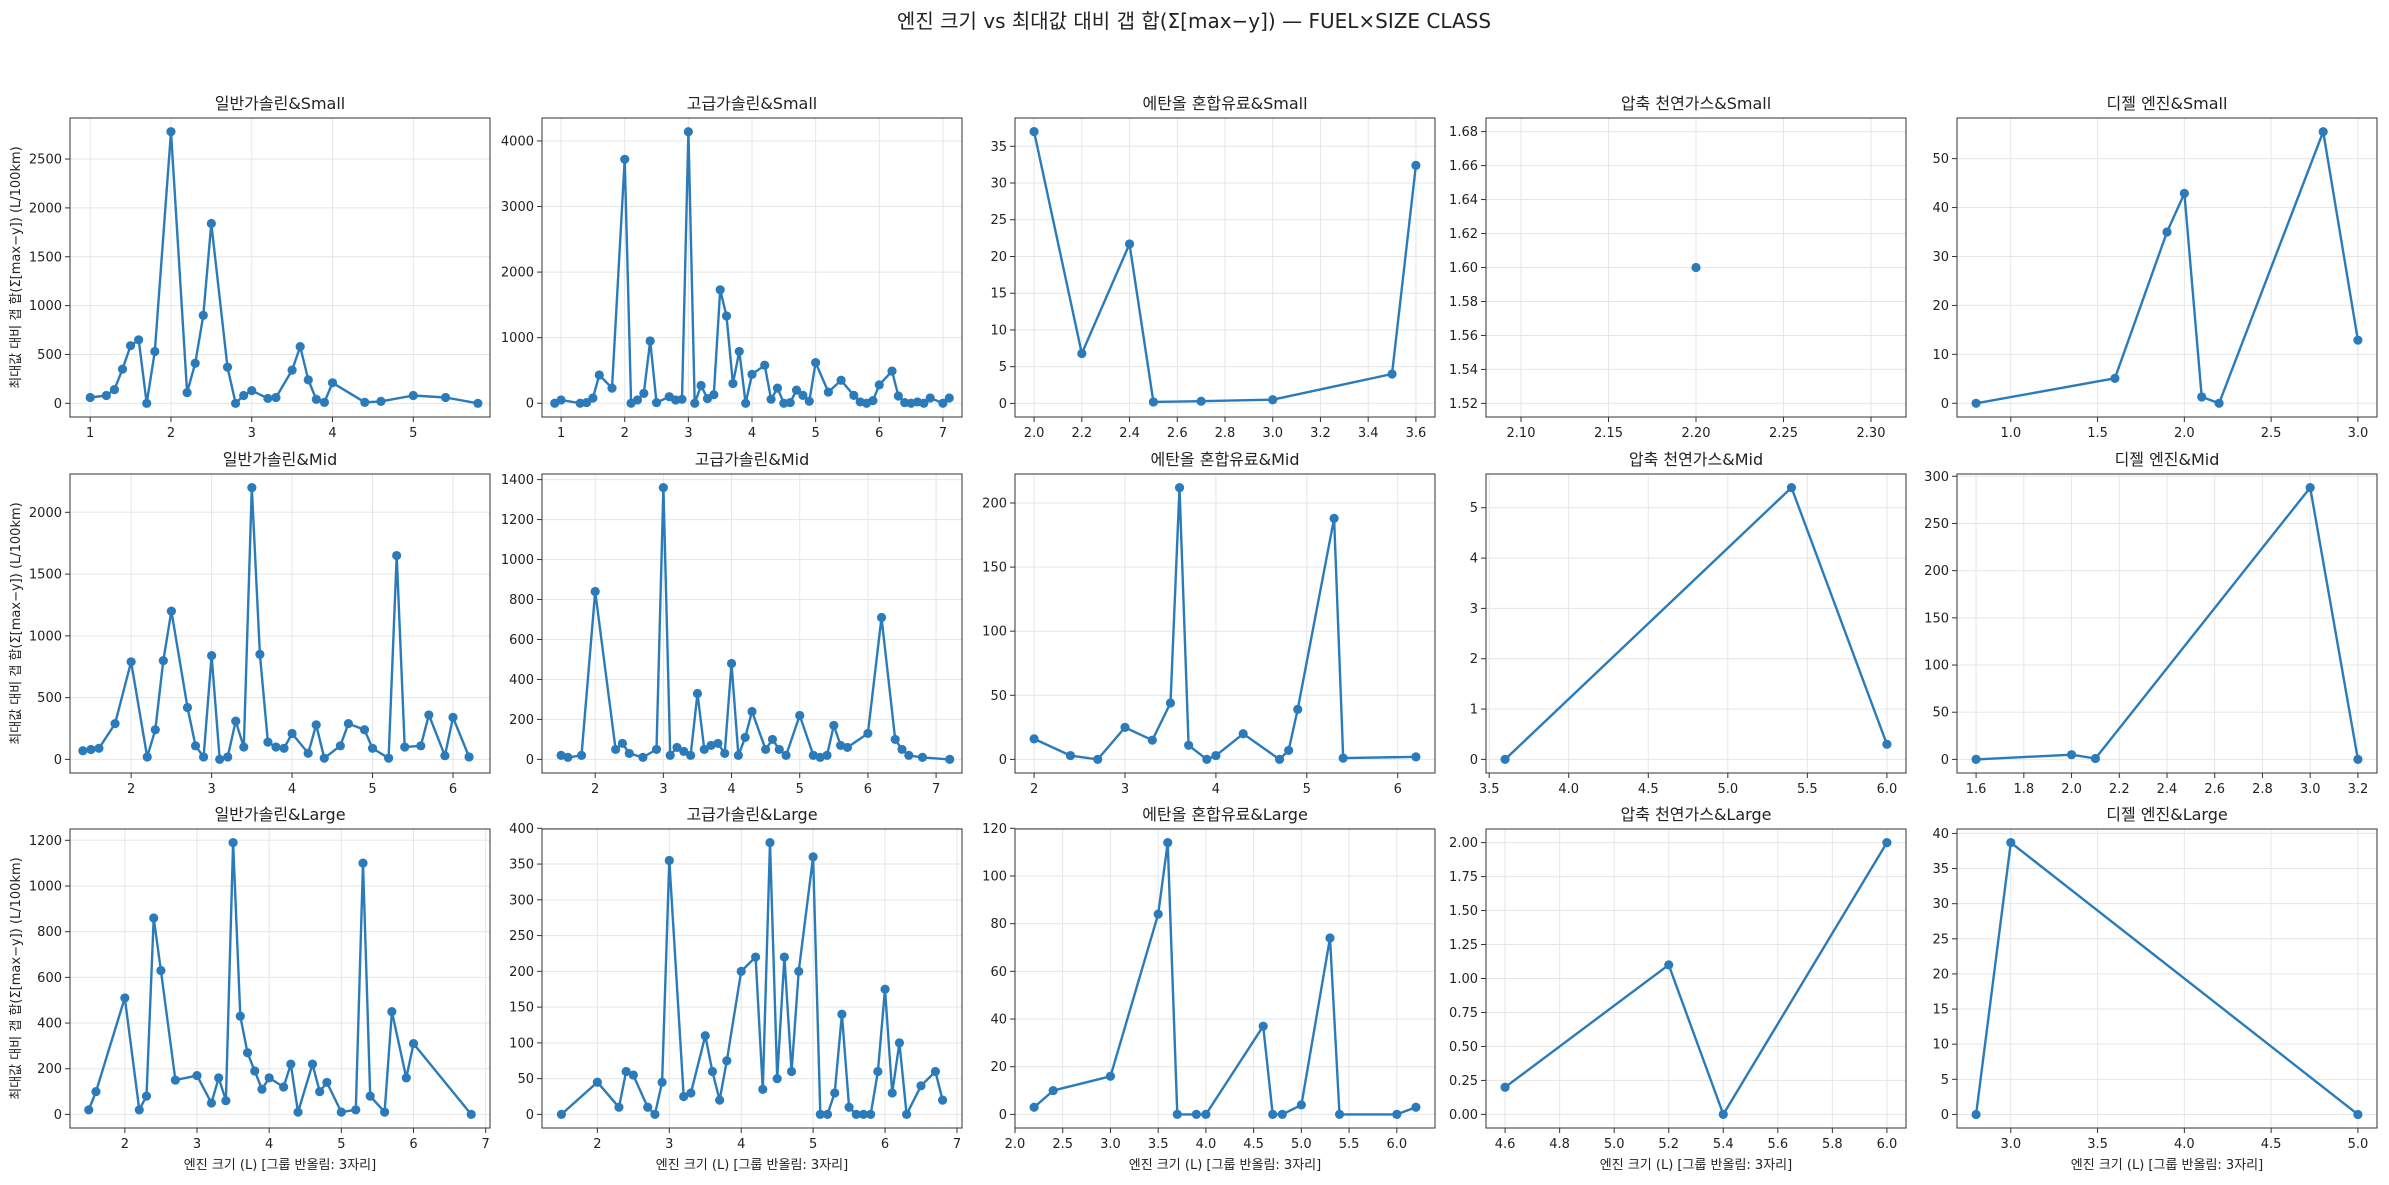  Describe the element at coordinates (1936, 618) in the screenshot. I see `y-tick-label: 150` at that location.